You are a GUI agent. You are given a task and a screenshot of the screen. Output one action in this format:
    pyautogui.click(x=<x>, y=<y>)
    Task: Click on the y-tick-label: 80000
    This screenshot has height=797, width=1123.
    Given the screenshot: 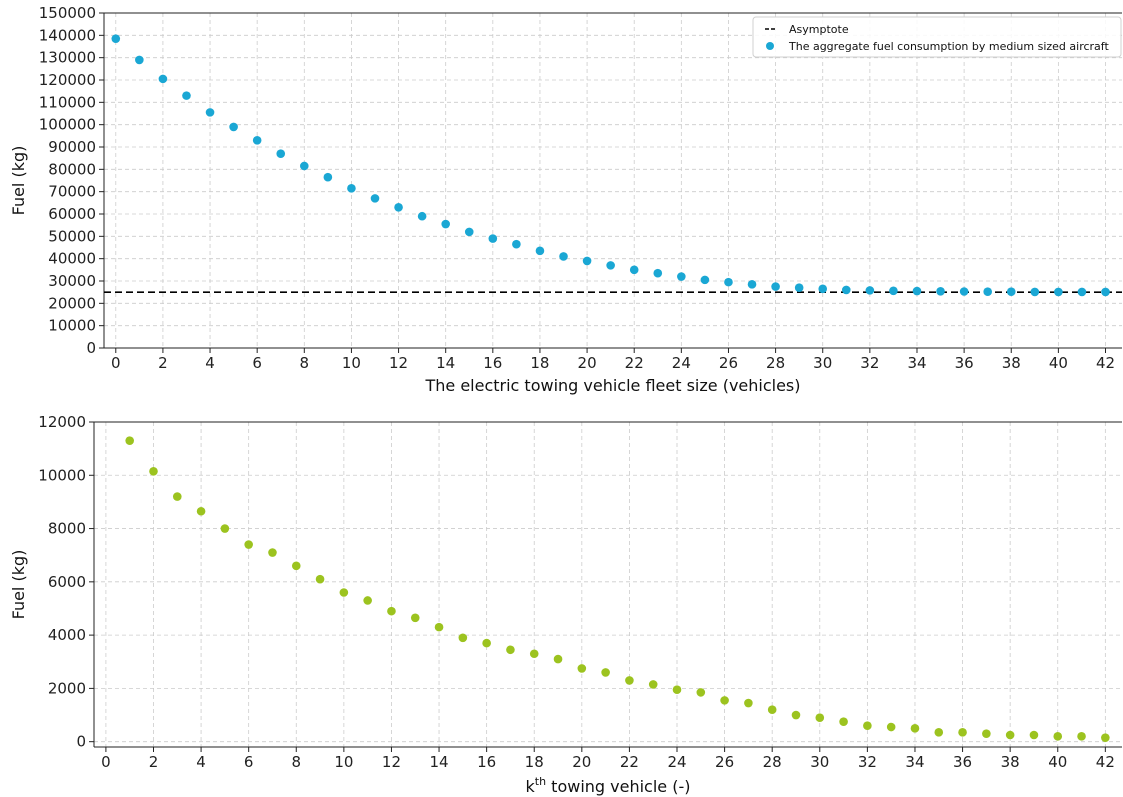 What is the action you would take?
    pyautogui.click(x=72, y=169)
    